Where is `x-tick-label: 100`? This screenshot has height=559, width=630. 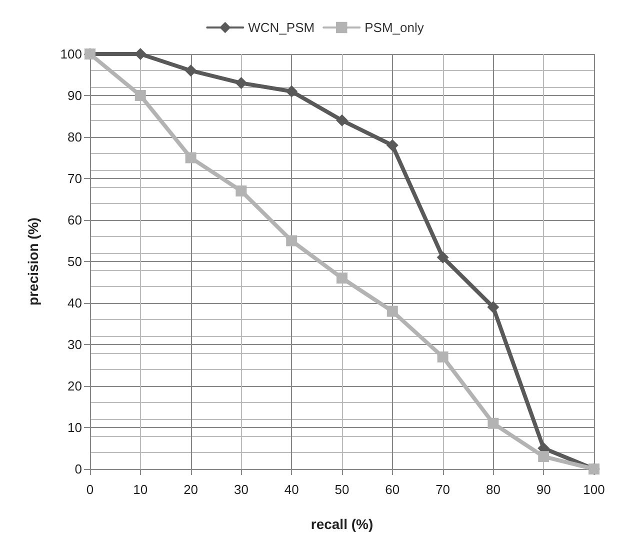
x-tick-label: 100 is located at coordinates (594, 489).